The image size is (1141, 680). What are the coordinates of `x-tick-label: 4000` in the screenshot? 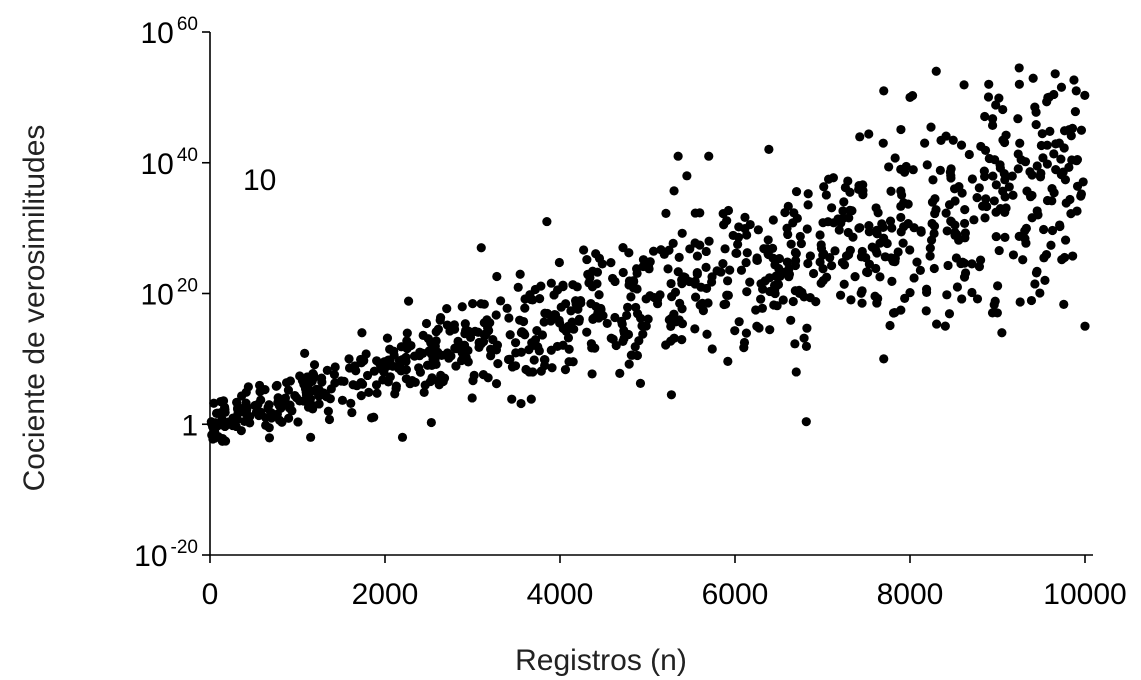 It's located at (560, 594).